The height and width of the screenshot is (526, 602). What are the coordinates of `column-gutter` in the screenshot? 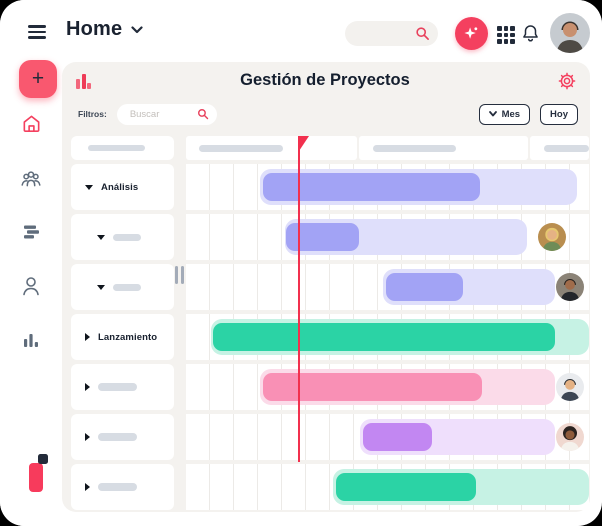 It's located at (180, 323).